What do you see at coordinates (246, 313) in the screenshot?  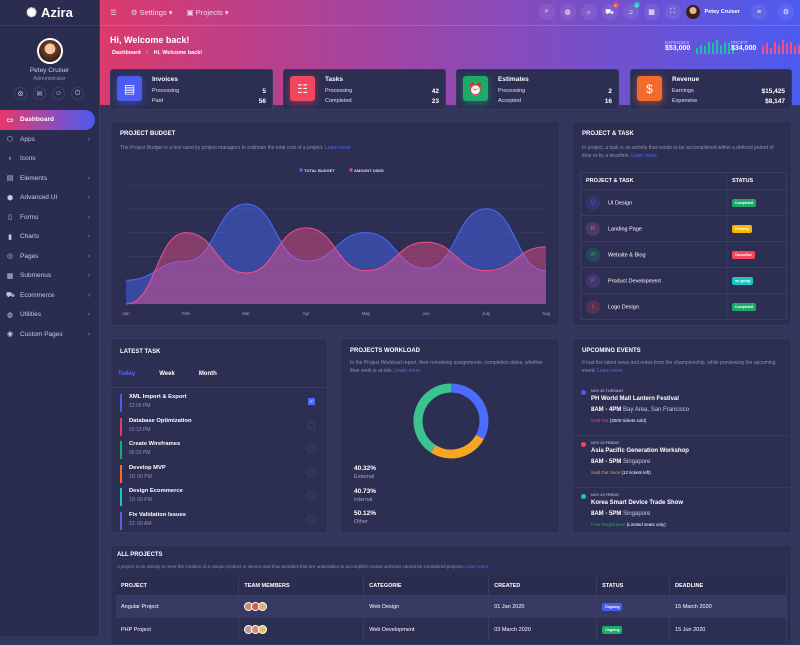 I see `x-tick-label: Mar` at bounding box center [246, 313].